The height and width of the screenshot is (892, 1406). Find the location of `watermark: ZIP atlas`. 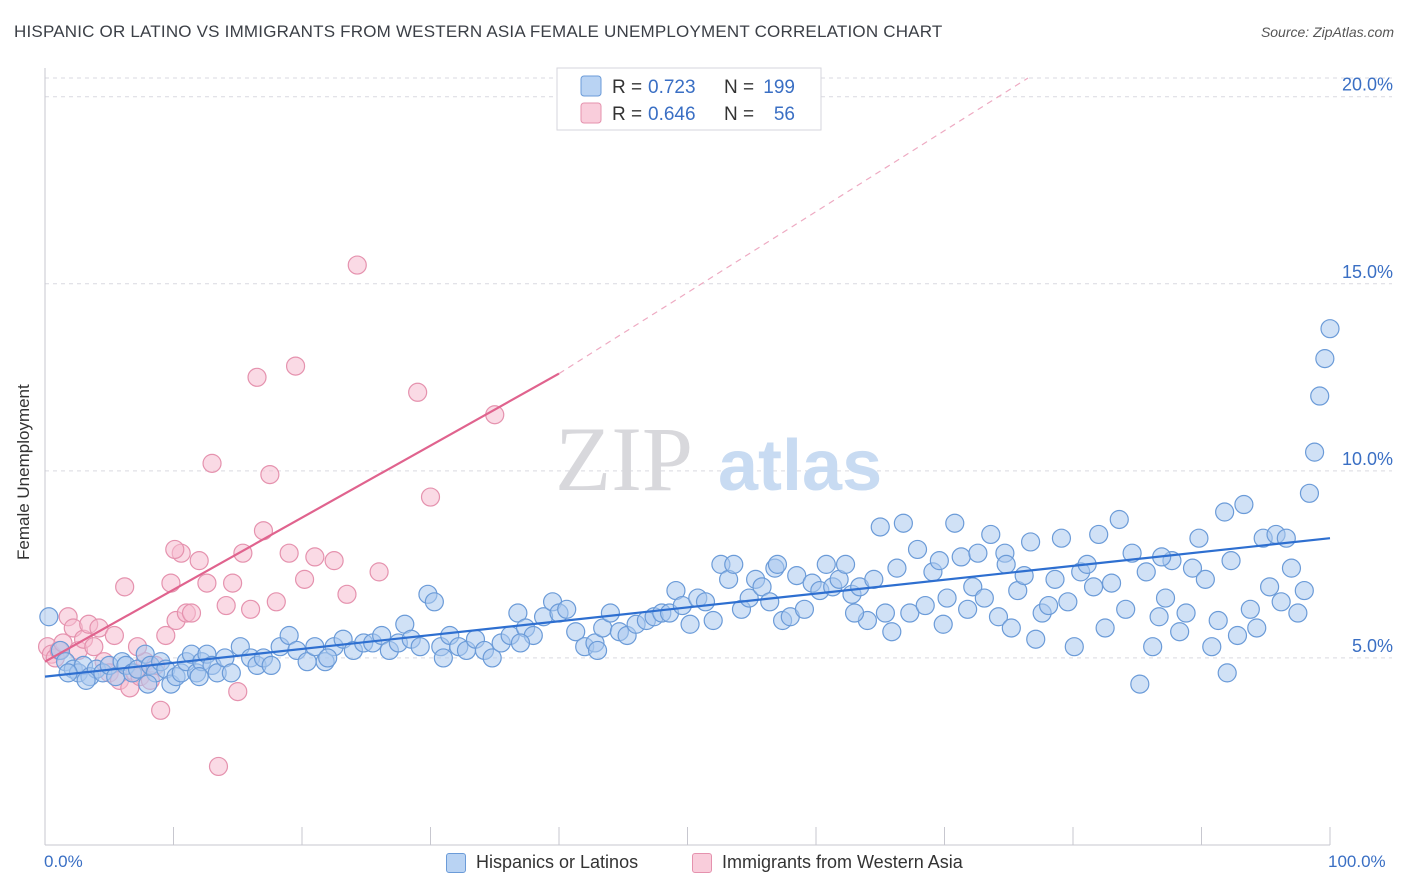

watermark: ZIP atlas is located at coordinates (718, 459).